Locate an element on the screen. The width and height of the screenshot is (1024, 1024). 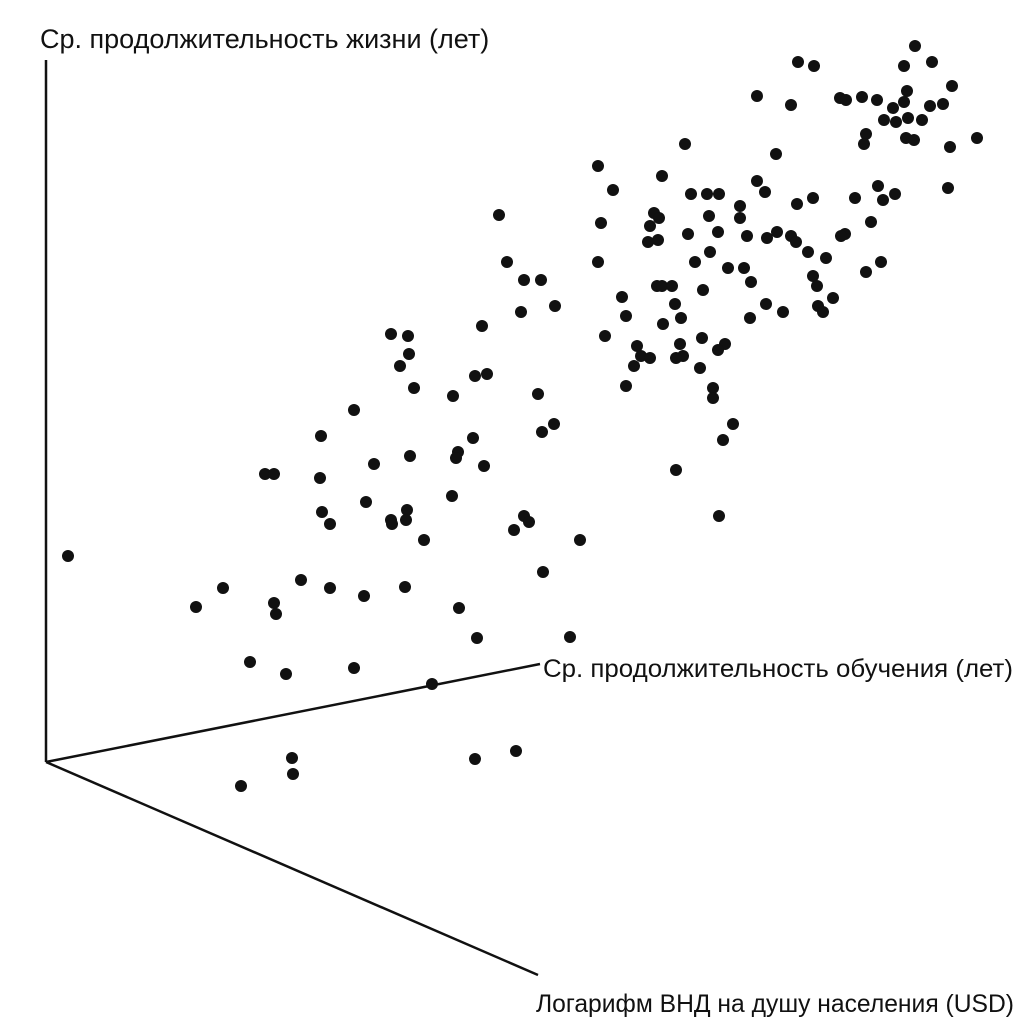
y-axis is located at coordinates (293, 713).